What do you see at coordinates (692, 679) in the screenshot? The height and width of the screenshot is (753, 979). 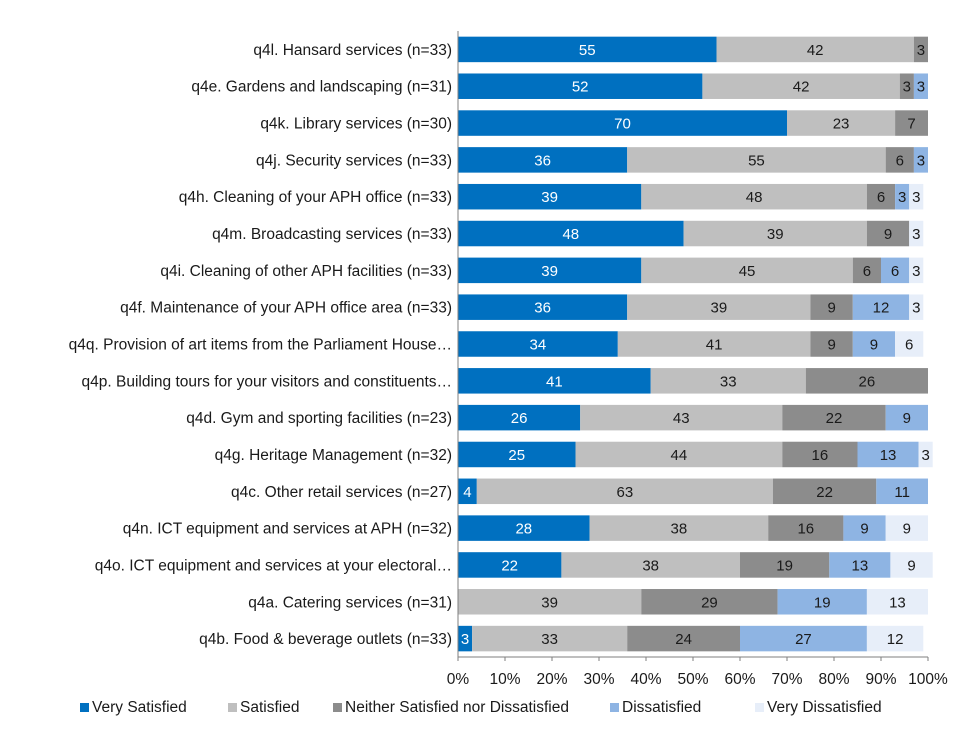 I see `x-tick-label: 50%` at bounding box center [692, 679].